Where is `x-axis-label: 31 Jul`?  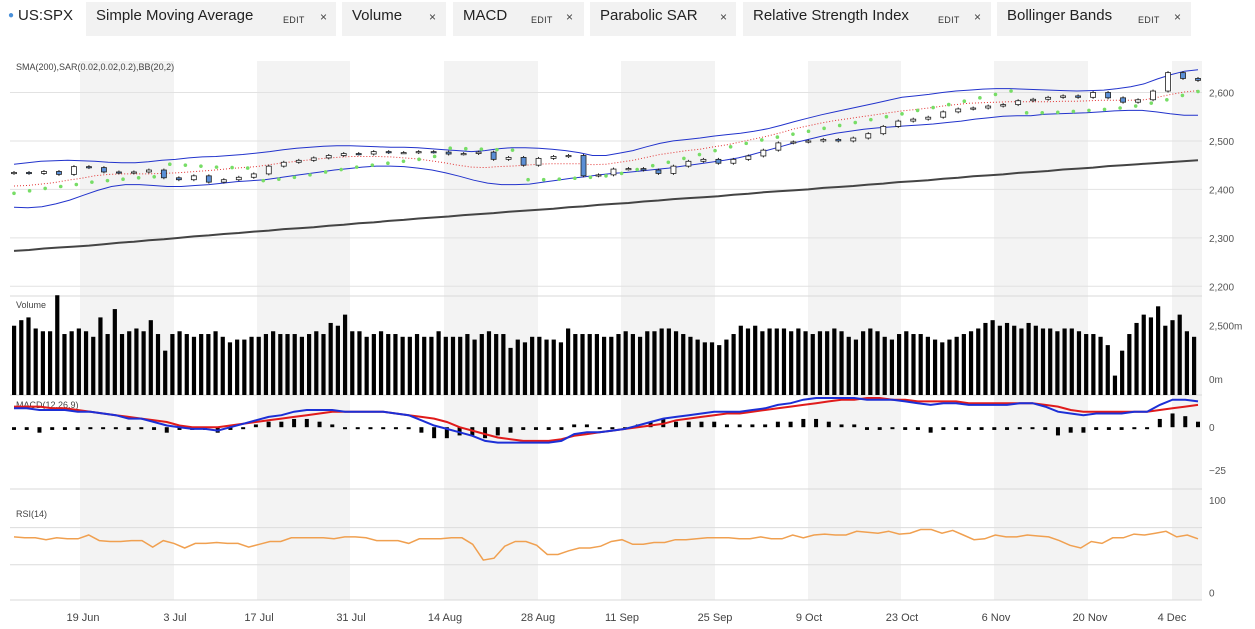
x-axis-label: 31 Jul is located at coordinates (350, 618).